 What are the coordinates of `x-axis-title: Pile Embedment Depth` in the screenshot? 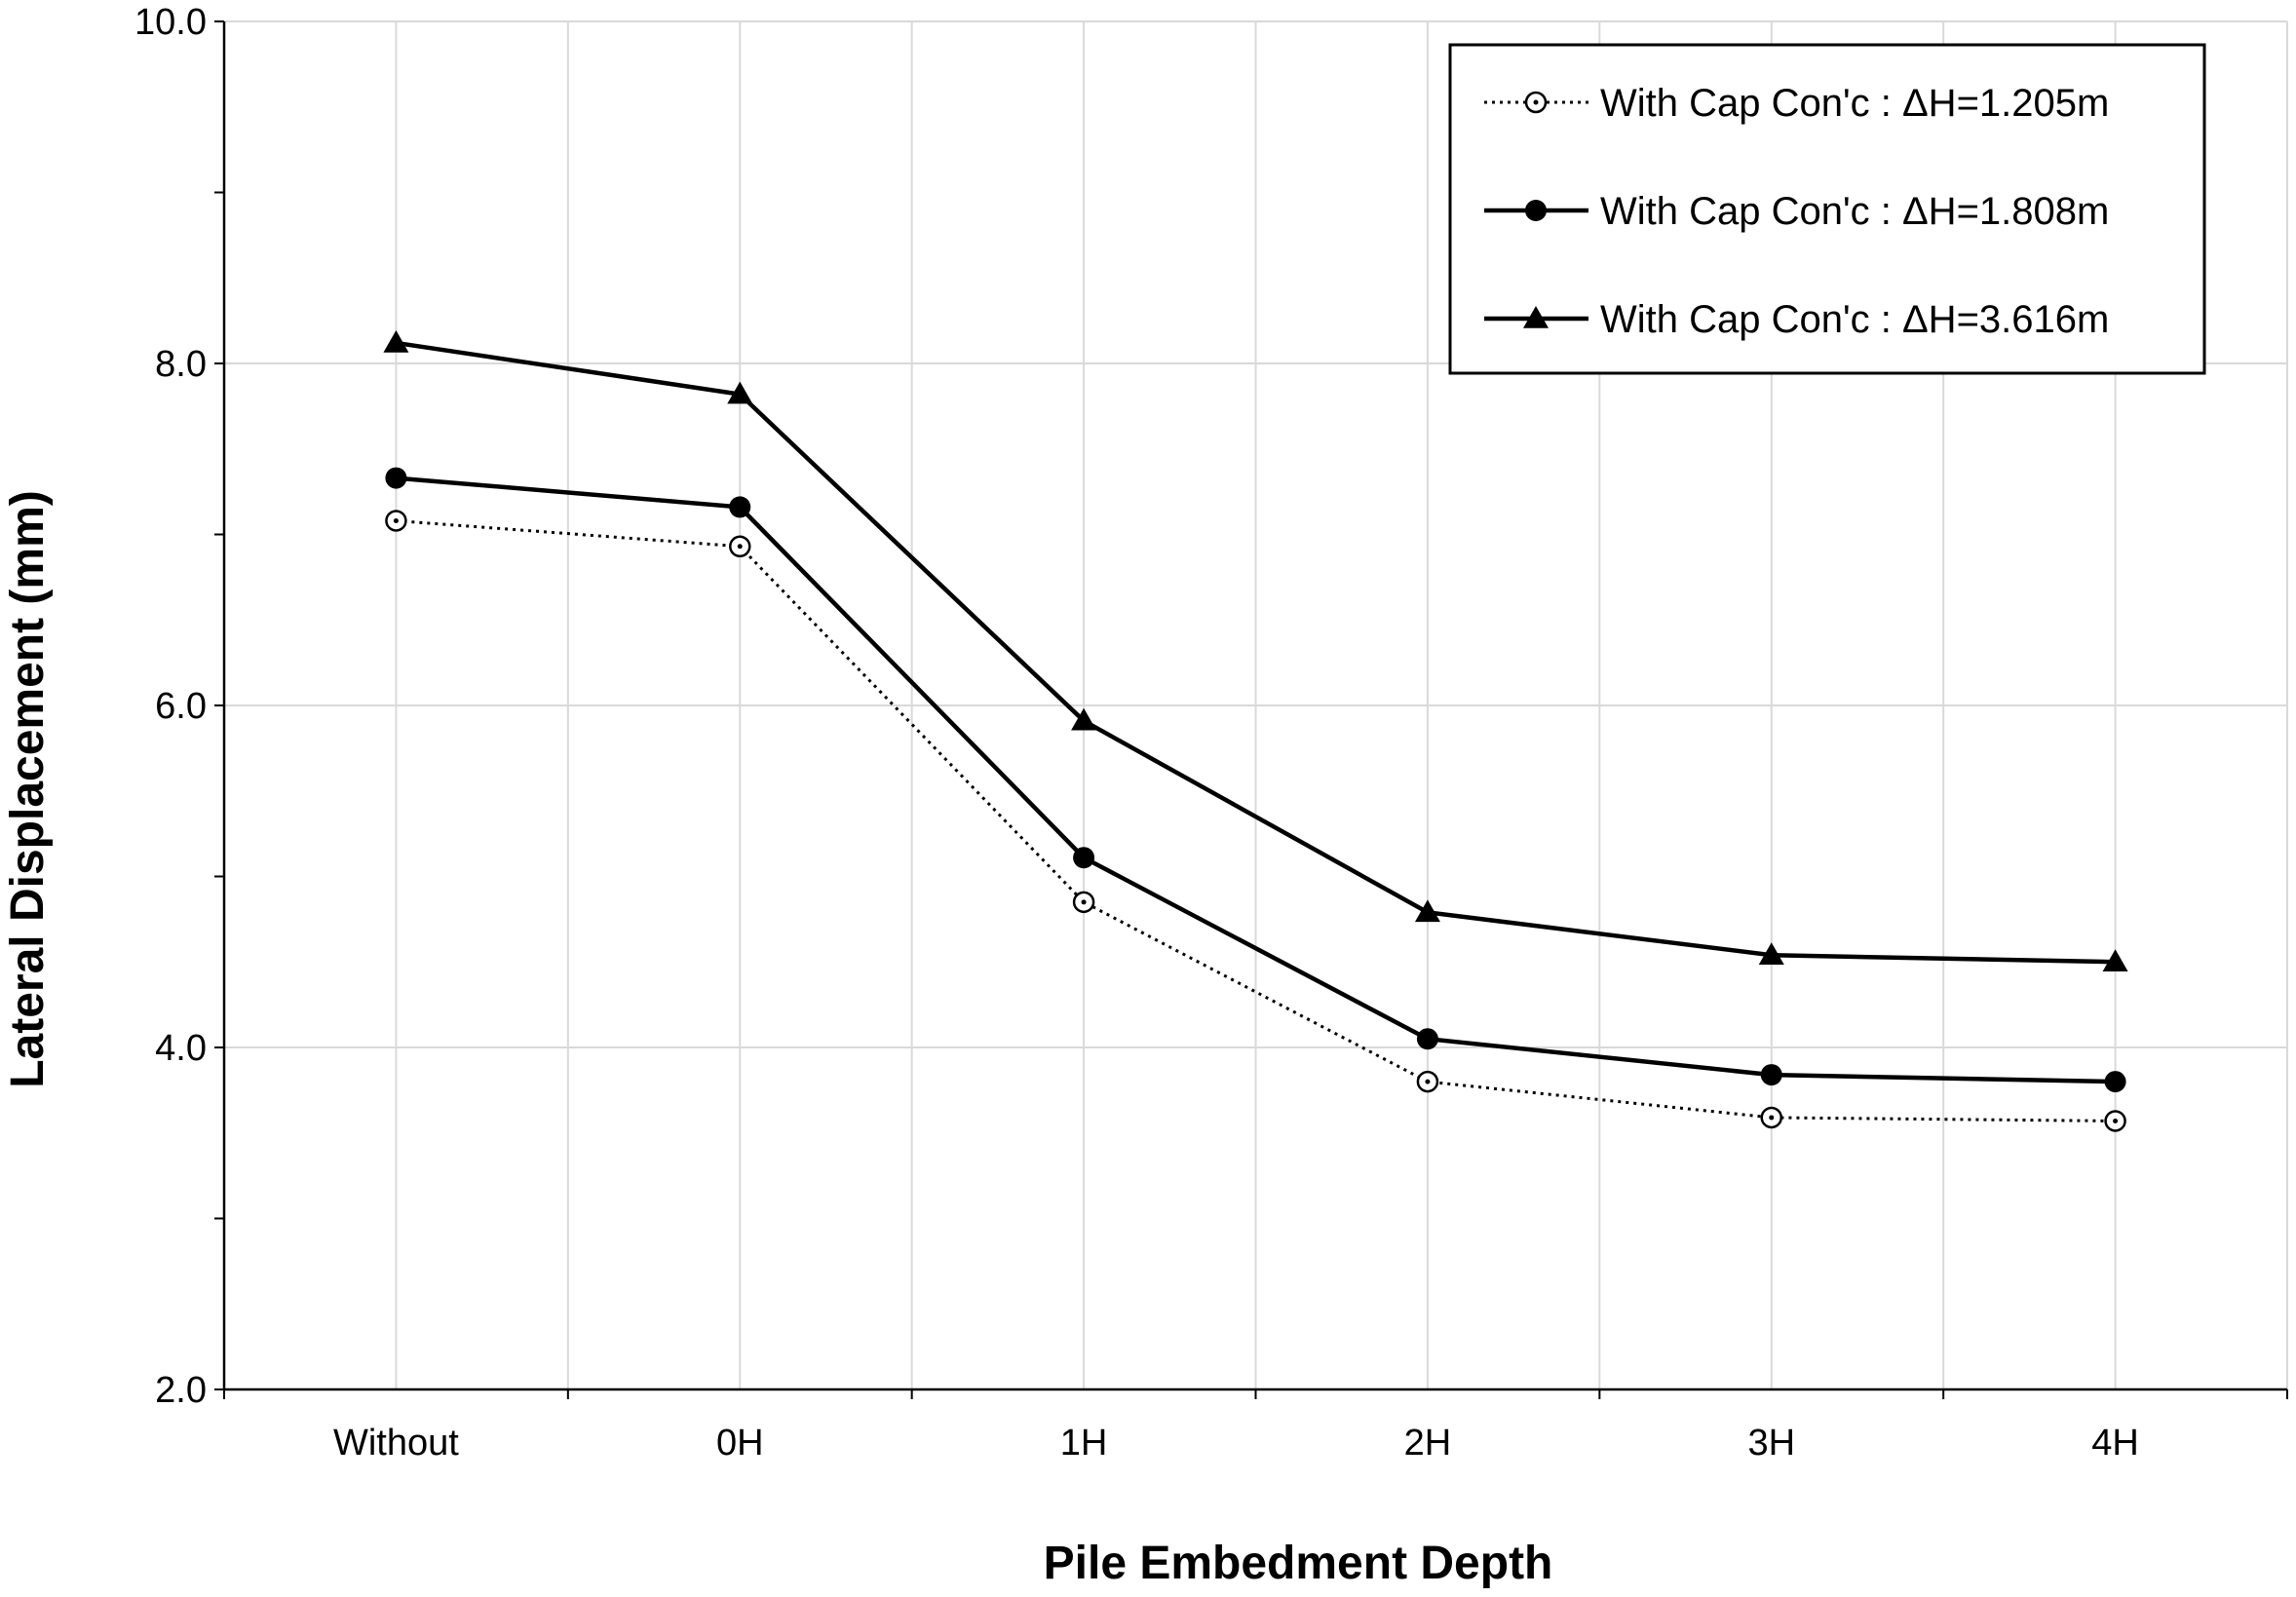 It's located at (1298, 1563).